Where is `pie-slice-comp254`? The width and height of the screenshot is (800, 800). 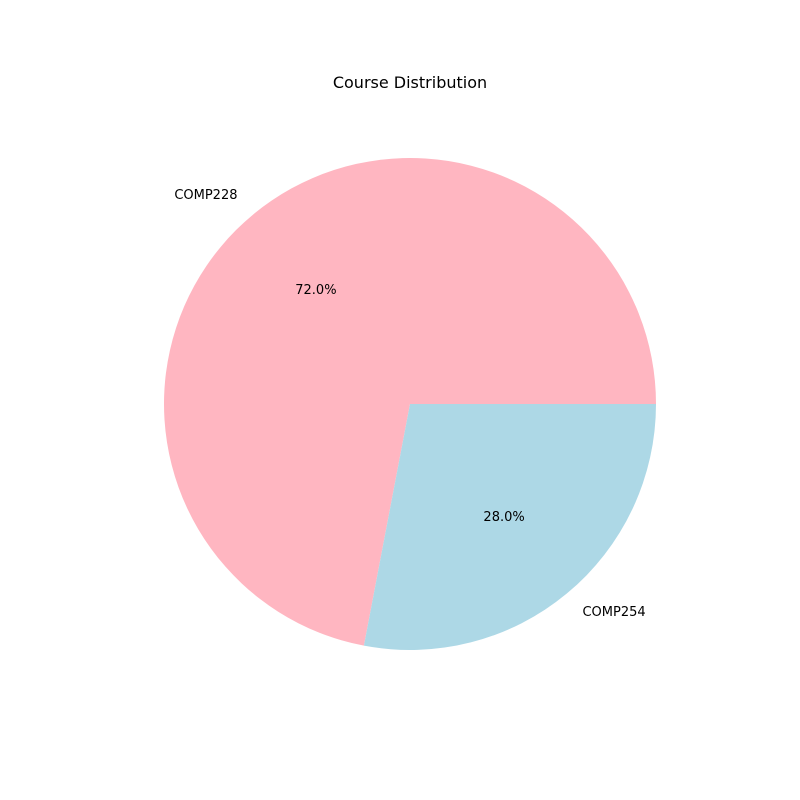 pie-slice-comp254 is located at coordinates (509, 527).